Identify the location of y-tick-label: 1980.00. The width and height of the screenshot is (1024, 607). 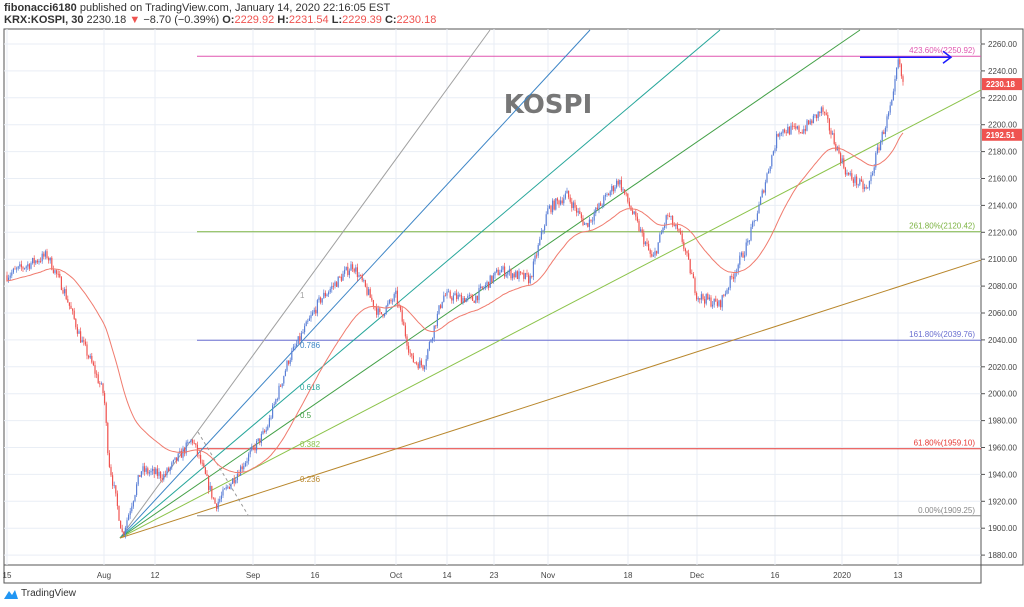
(1002, 421).